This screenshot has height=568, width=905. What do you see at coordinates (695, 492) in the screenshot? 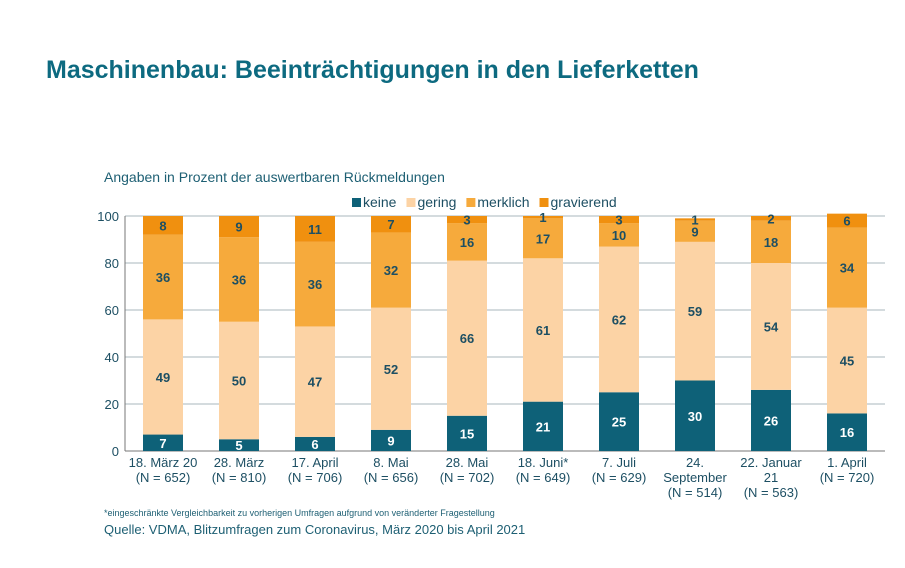
I see `x-tick-label: (N = 514)` at bounding box center [695, 492].